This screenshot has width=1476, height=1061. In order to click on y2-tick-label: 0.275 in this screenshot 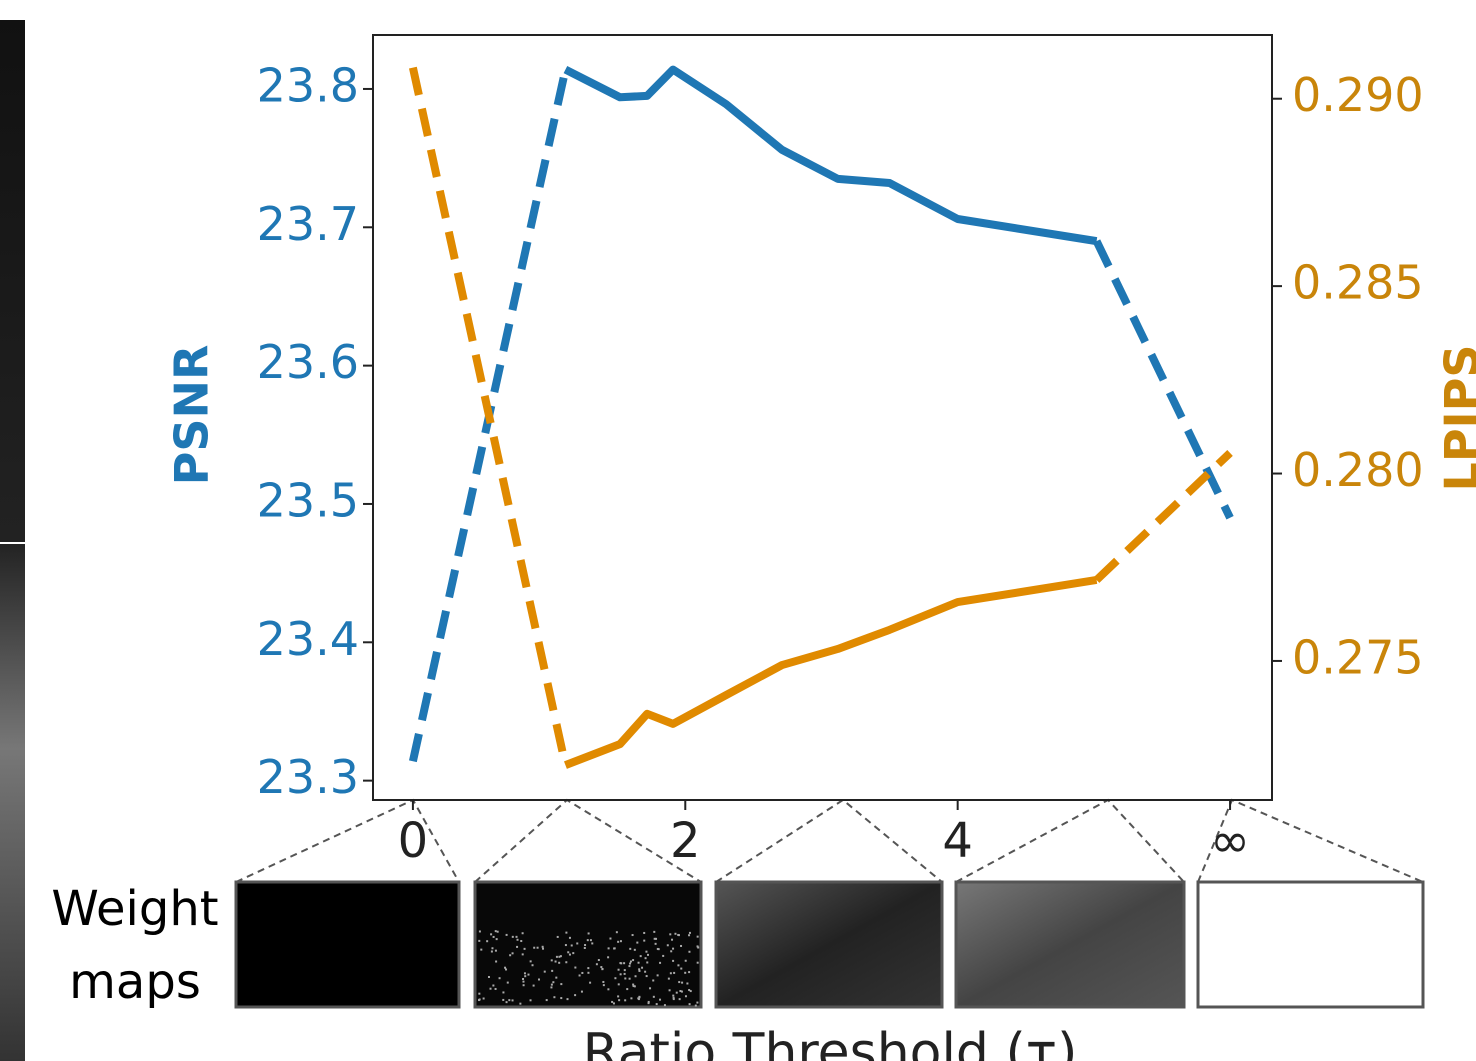, I will do `click(1358, 657)`.